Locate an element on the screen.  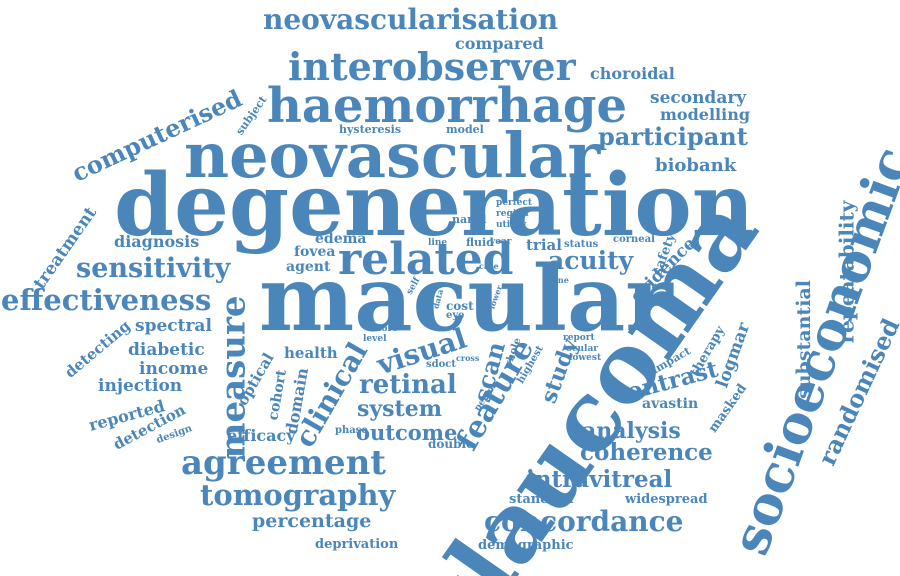
word-degeneration: degeneration is located at coordinates (434, 205).